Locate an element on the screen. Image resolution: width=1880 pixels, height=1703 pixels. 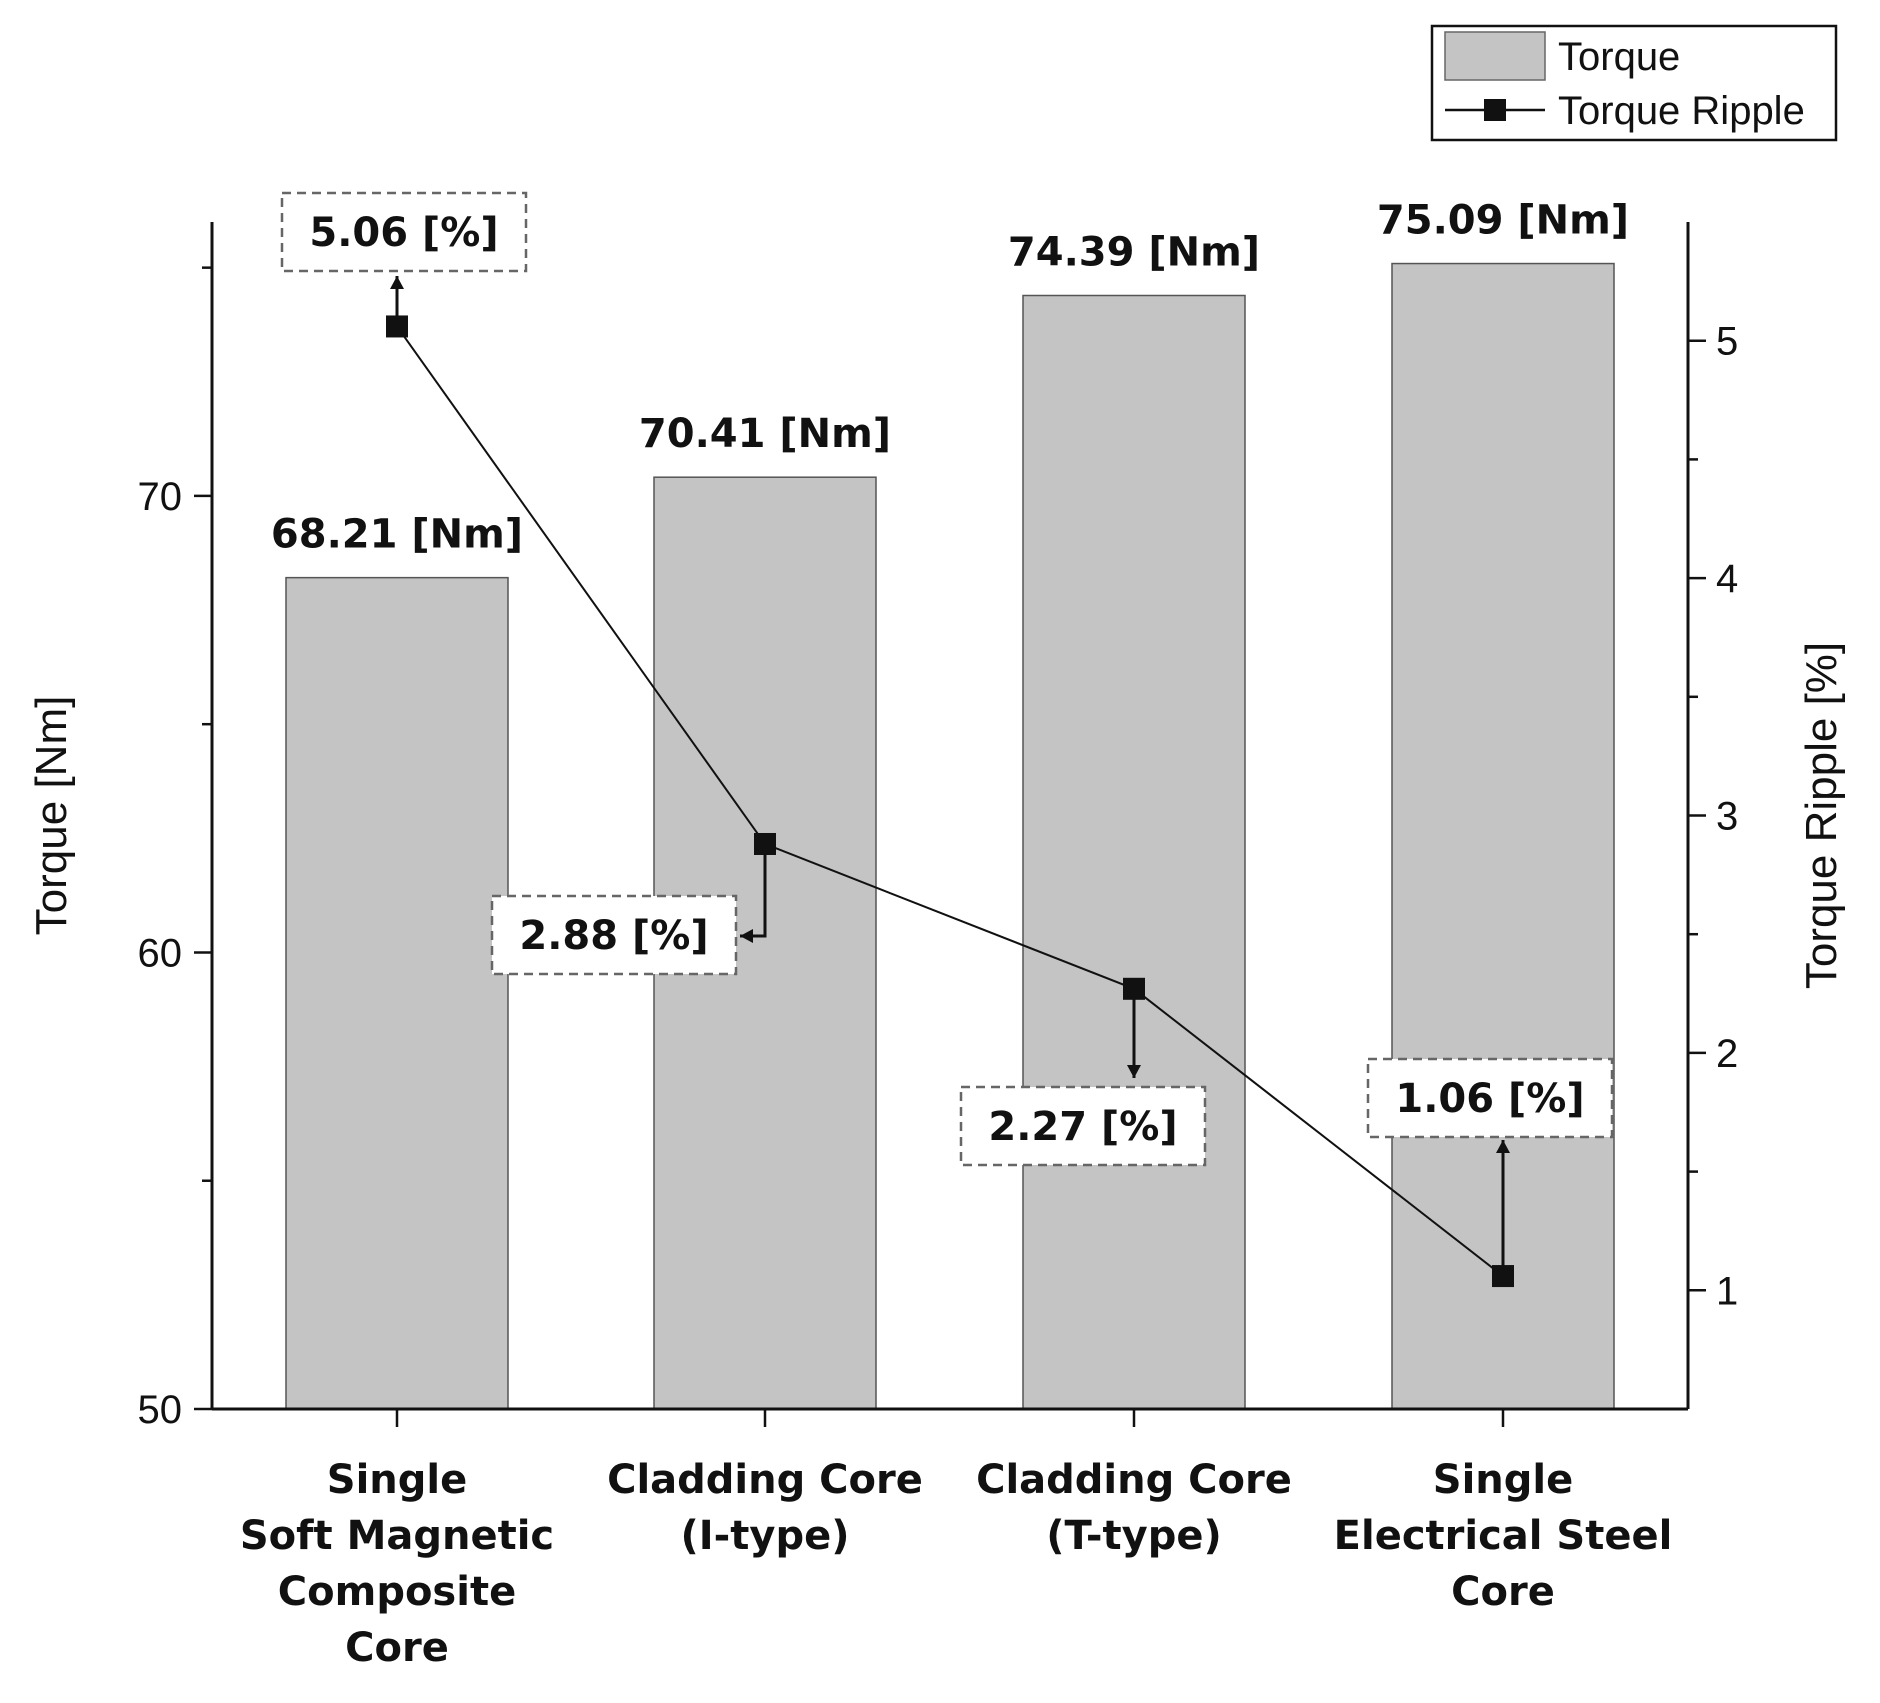
legend-torque-swatch is located at coordinates (1495, 56).